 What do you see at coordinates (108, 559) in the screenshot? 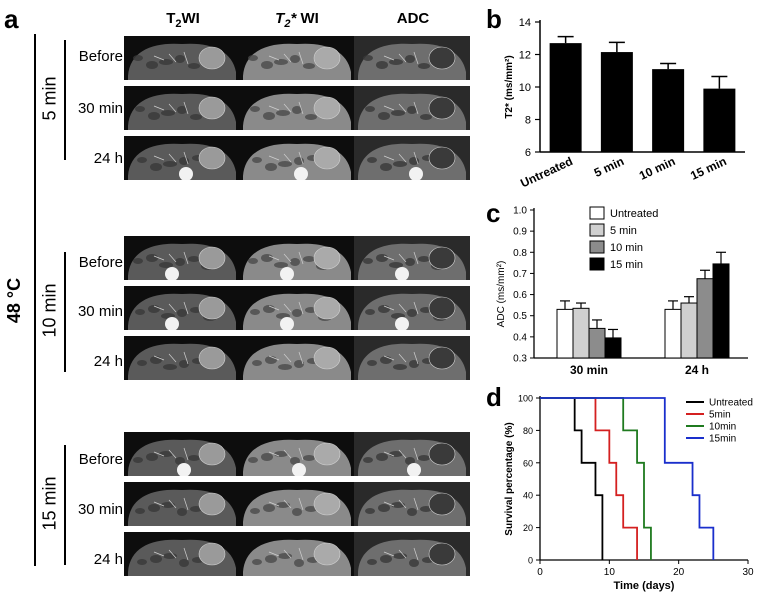
I see `row-label: 24 h` at bounding box center [108, 559].